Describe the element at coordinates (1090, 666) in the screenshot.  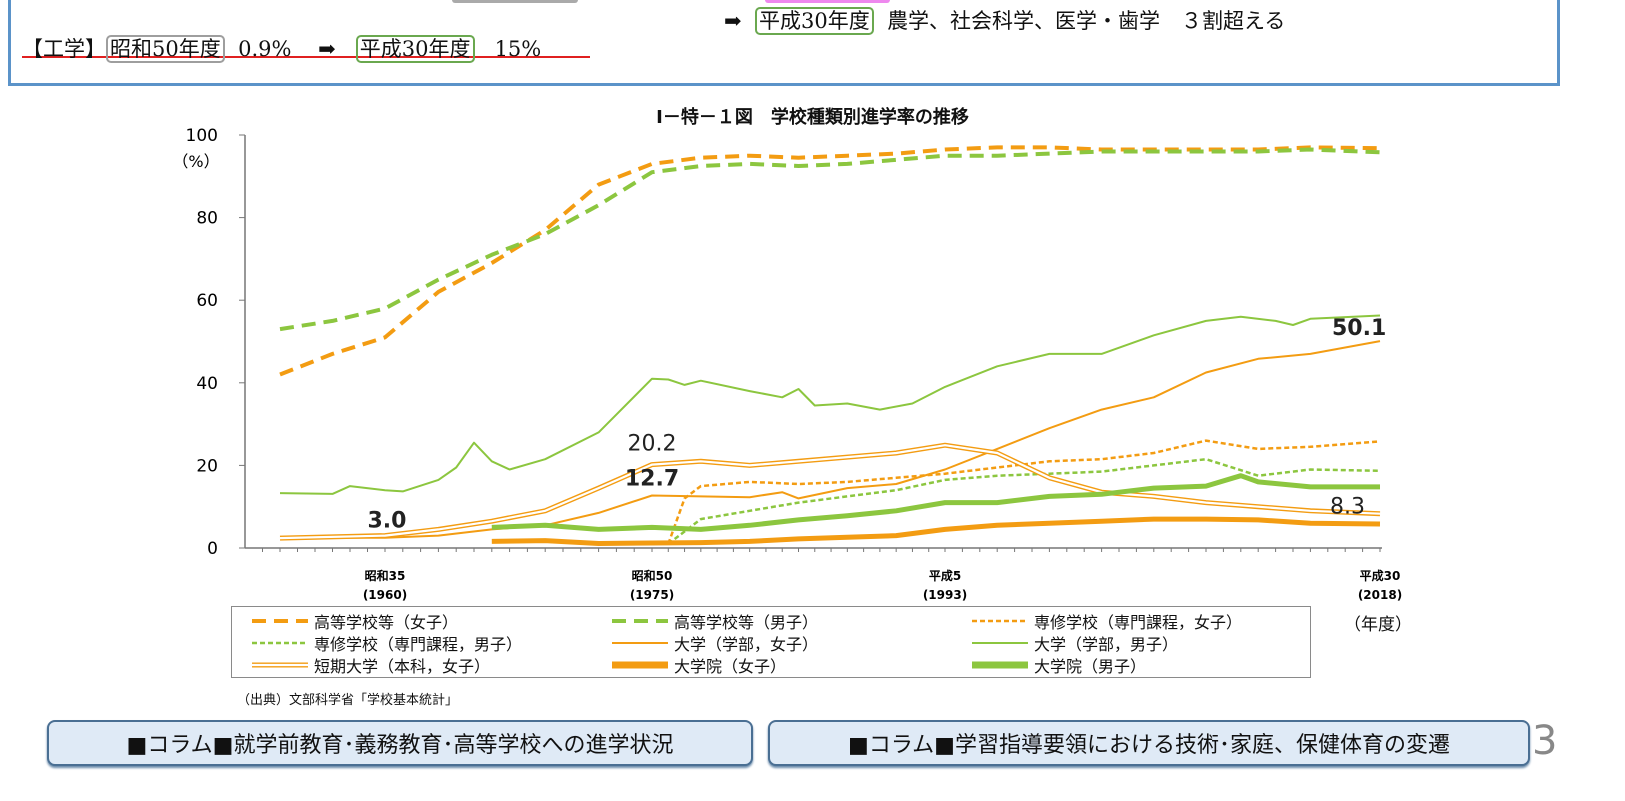
I see `legend-label: 大学院（男子）` at that location.